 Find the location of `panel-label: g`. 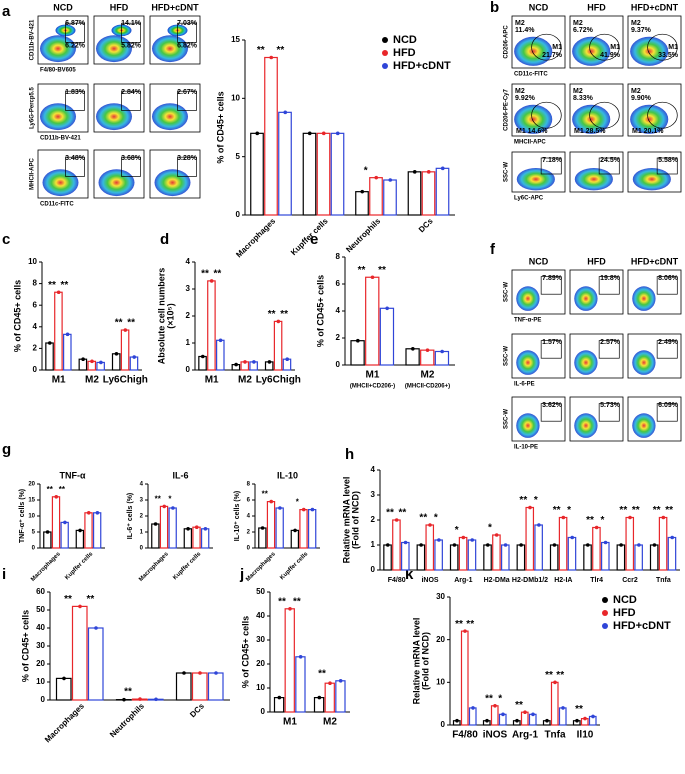

panel-label: g is located at coordinates (6, 449).